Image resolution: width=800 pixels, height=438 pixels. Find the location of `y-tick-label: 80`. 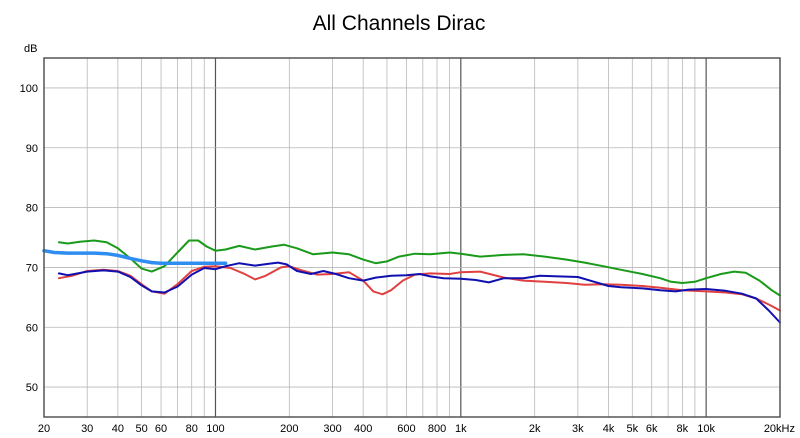

y-tick-label: 80 is located at coordinates (32, 209).